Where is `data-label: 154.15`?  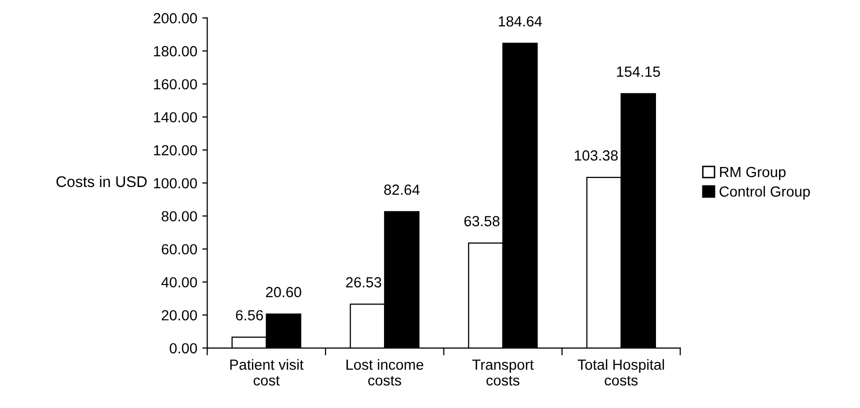
data-label: 154.15 is located at coordinates (638, 71).